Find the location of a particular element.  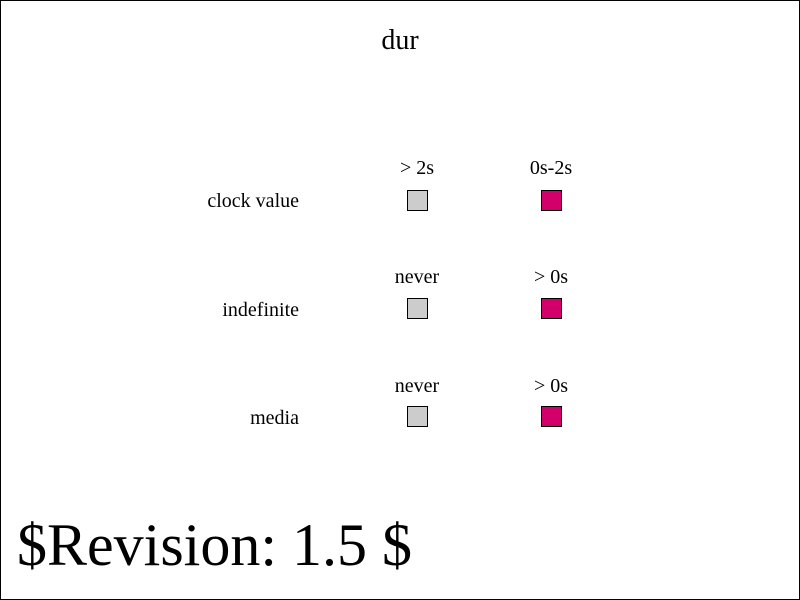

row-label-clock-value: clock value is located at coordinates (253, 201).